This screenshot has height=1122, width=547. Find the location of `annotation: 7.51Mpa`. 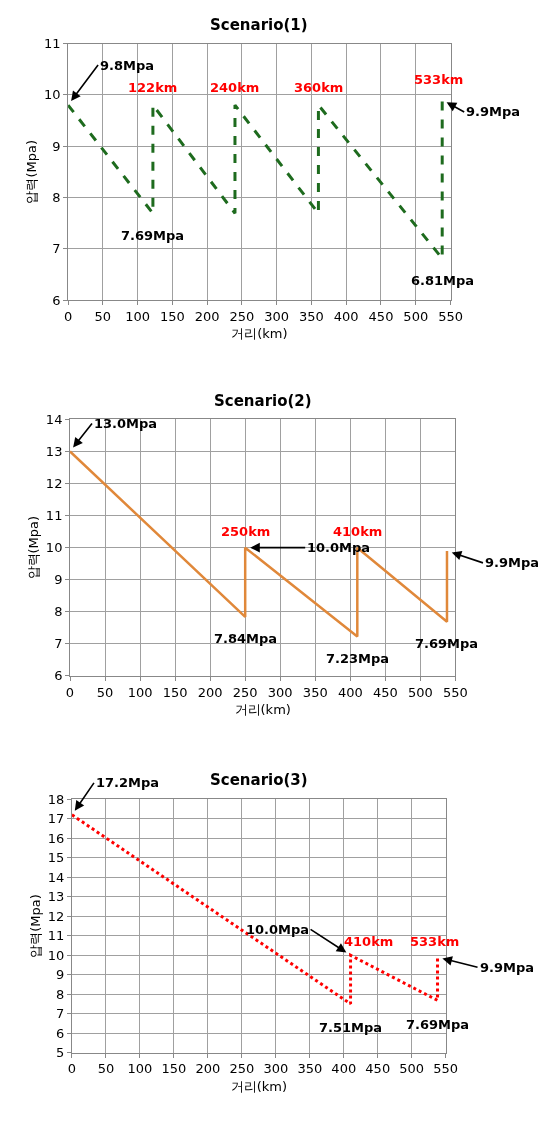

annotation: 7.51Mpa is located at coordinates (351, 1027).